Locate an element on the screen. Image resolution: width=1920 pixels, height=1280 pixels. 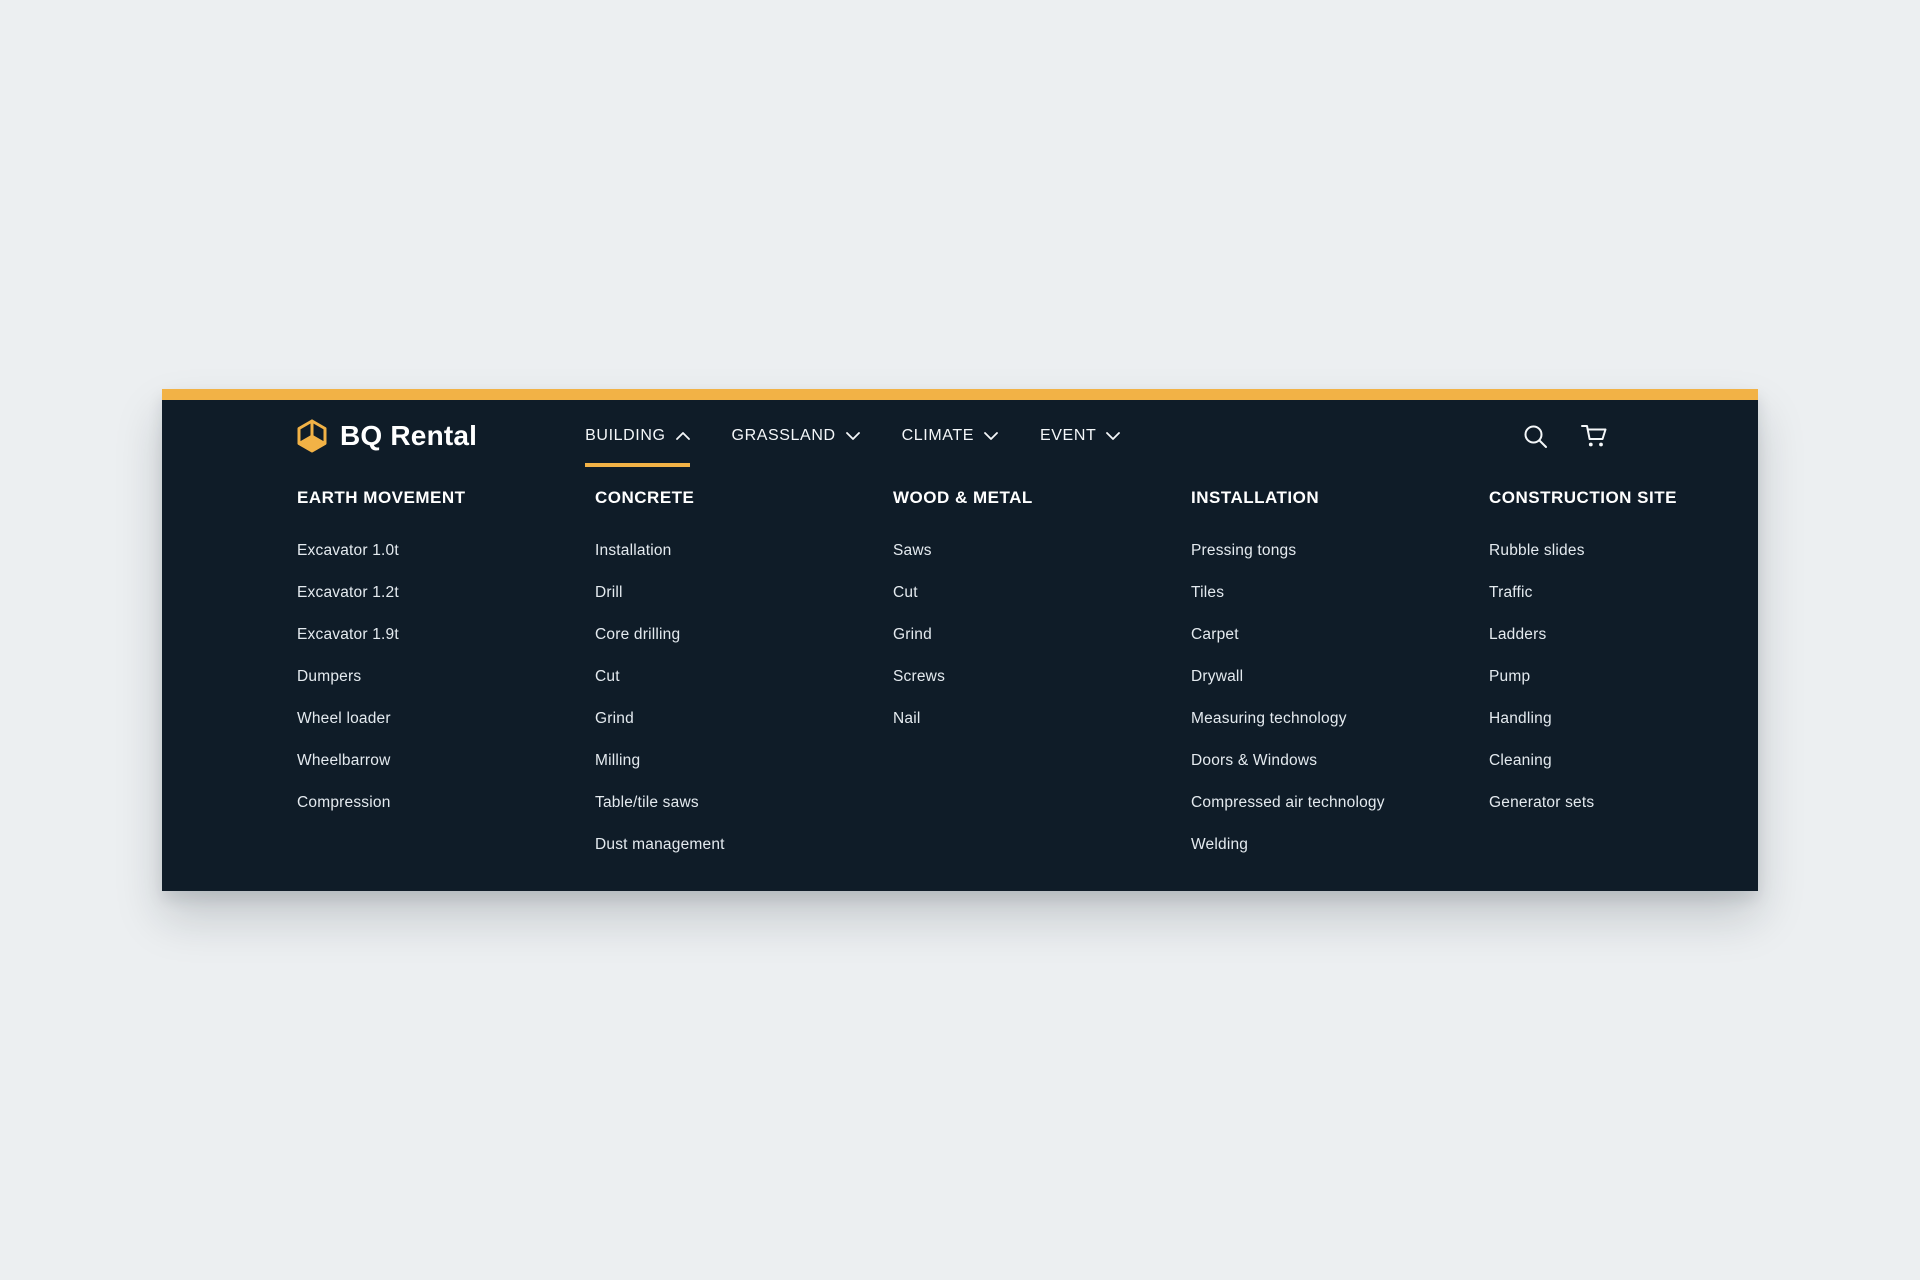
menu-item: Carpet is located at coordinates (1215, 634).